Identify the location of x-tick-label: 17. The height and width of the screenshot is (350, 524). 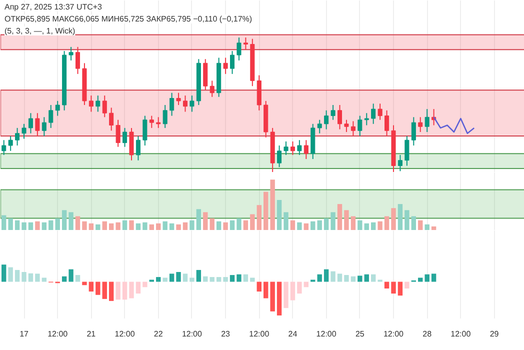
(25, 334).